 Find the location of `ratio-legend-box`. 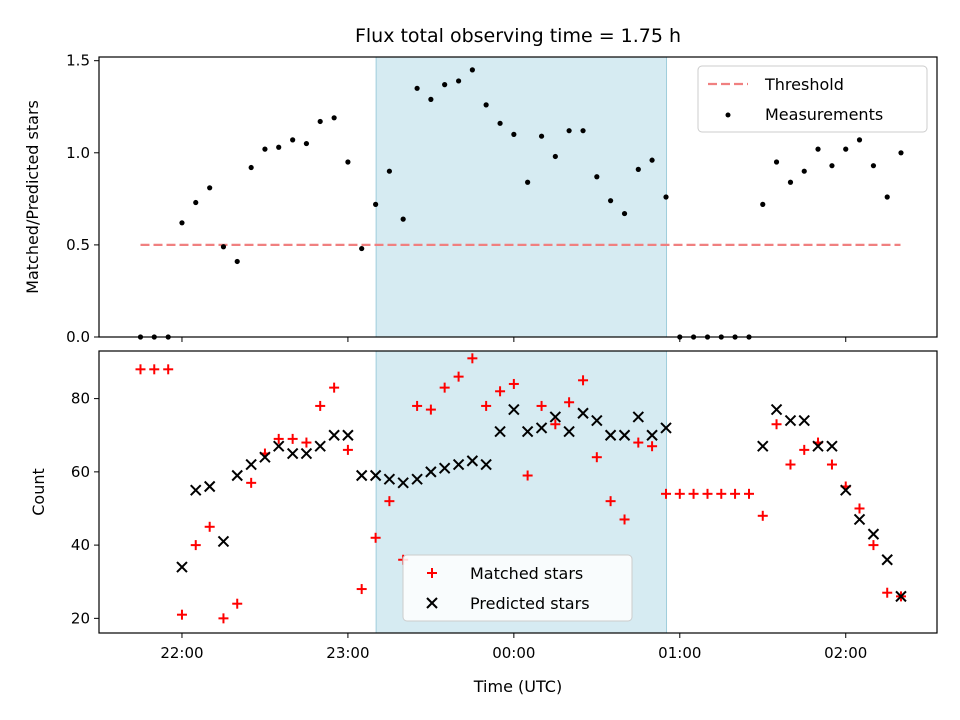

ratio-legend-box is located at coordinates (812, 99).